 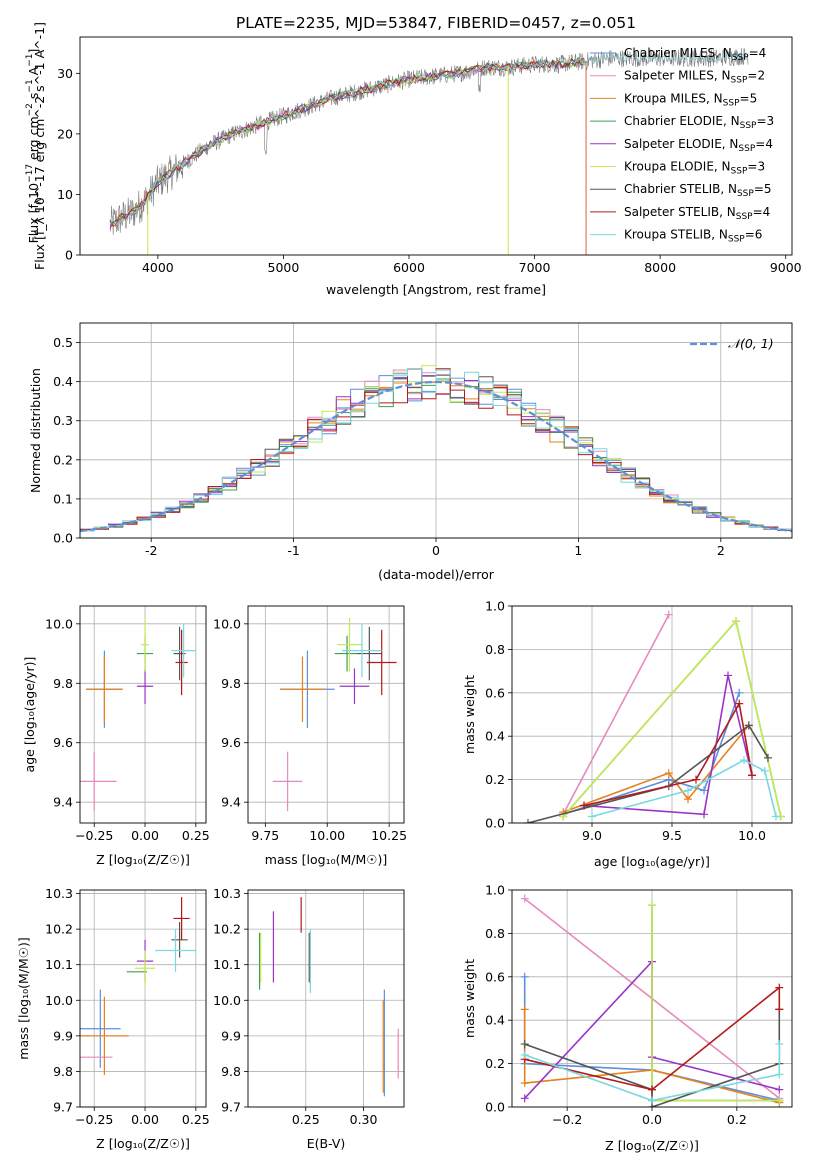 I want to click on x-tick-label: 0.30, so click(x=364, y=1119).